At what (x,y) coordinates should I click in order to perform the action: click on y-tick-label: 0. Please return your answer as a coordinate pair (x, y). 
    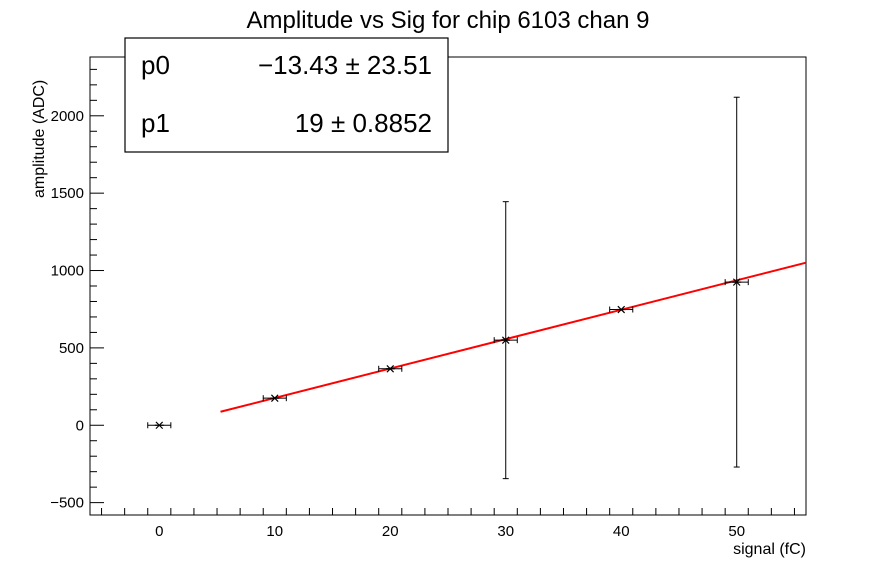
    Looking at the image, I should click on (80, 425).